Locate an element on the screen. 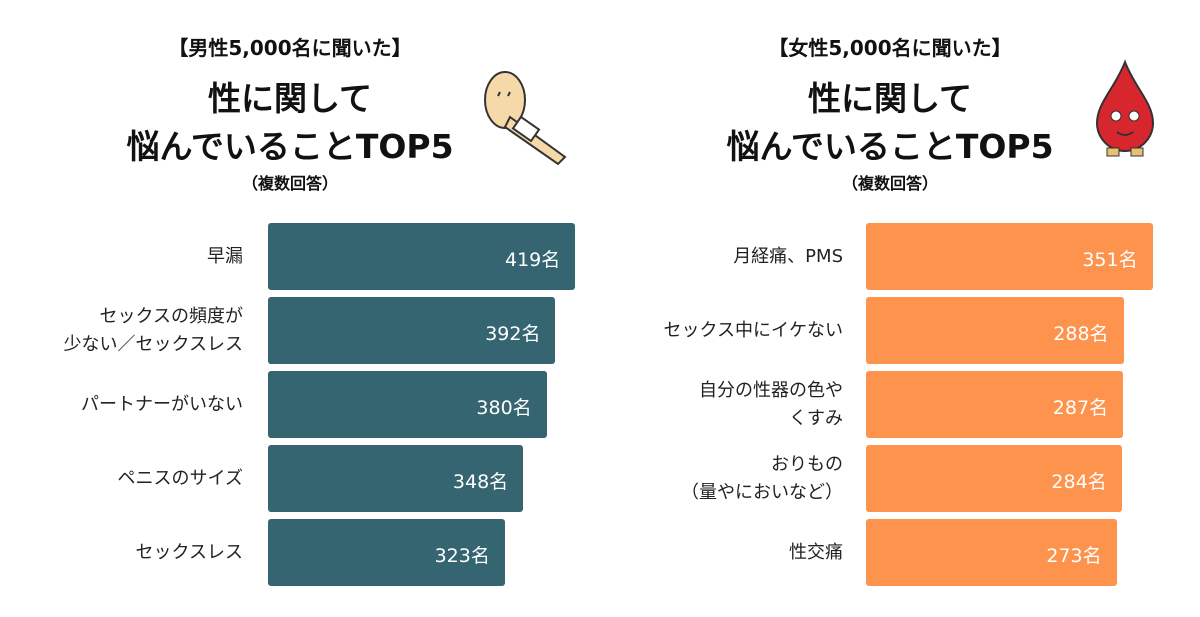 The height and width of the screenshot is (617, 1200). category-label: セックスの頻度が 少ない／セックスレス is located at coordinates (153, 330).